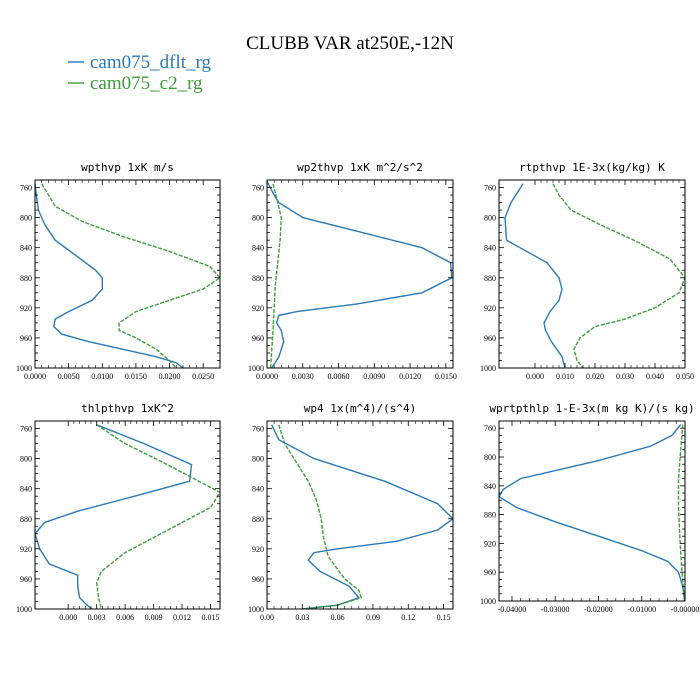 This screenshot has width=700, height=700. I want to click on x-tick-label: 0.06, so click(338, 617).